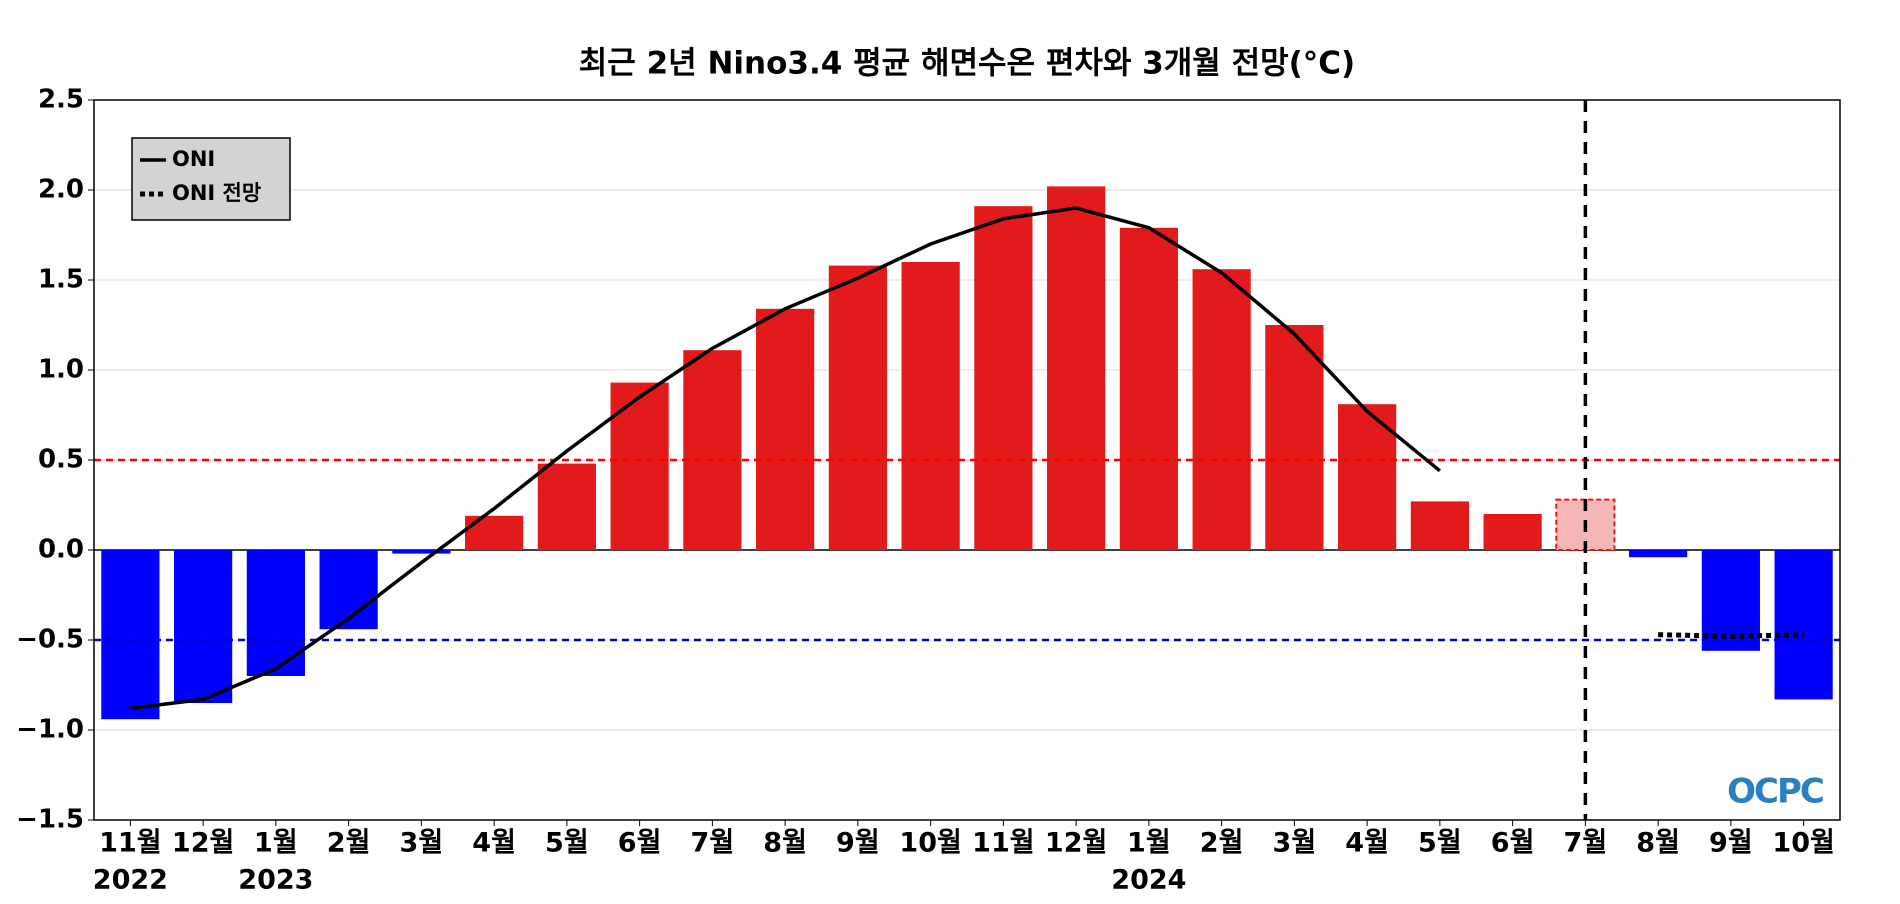 This screenshot has height=904, width=1900. I want to click on y-tick-label: 0.0, so click(61, 550).